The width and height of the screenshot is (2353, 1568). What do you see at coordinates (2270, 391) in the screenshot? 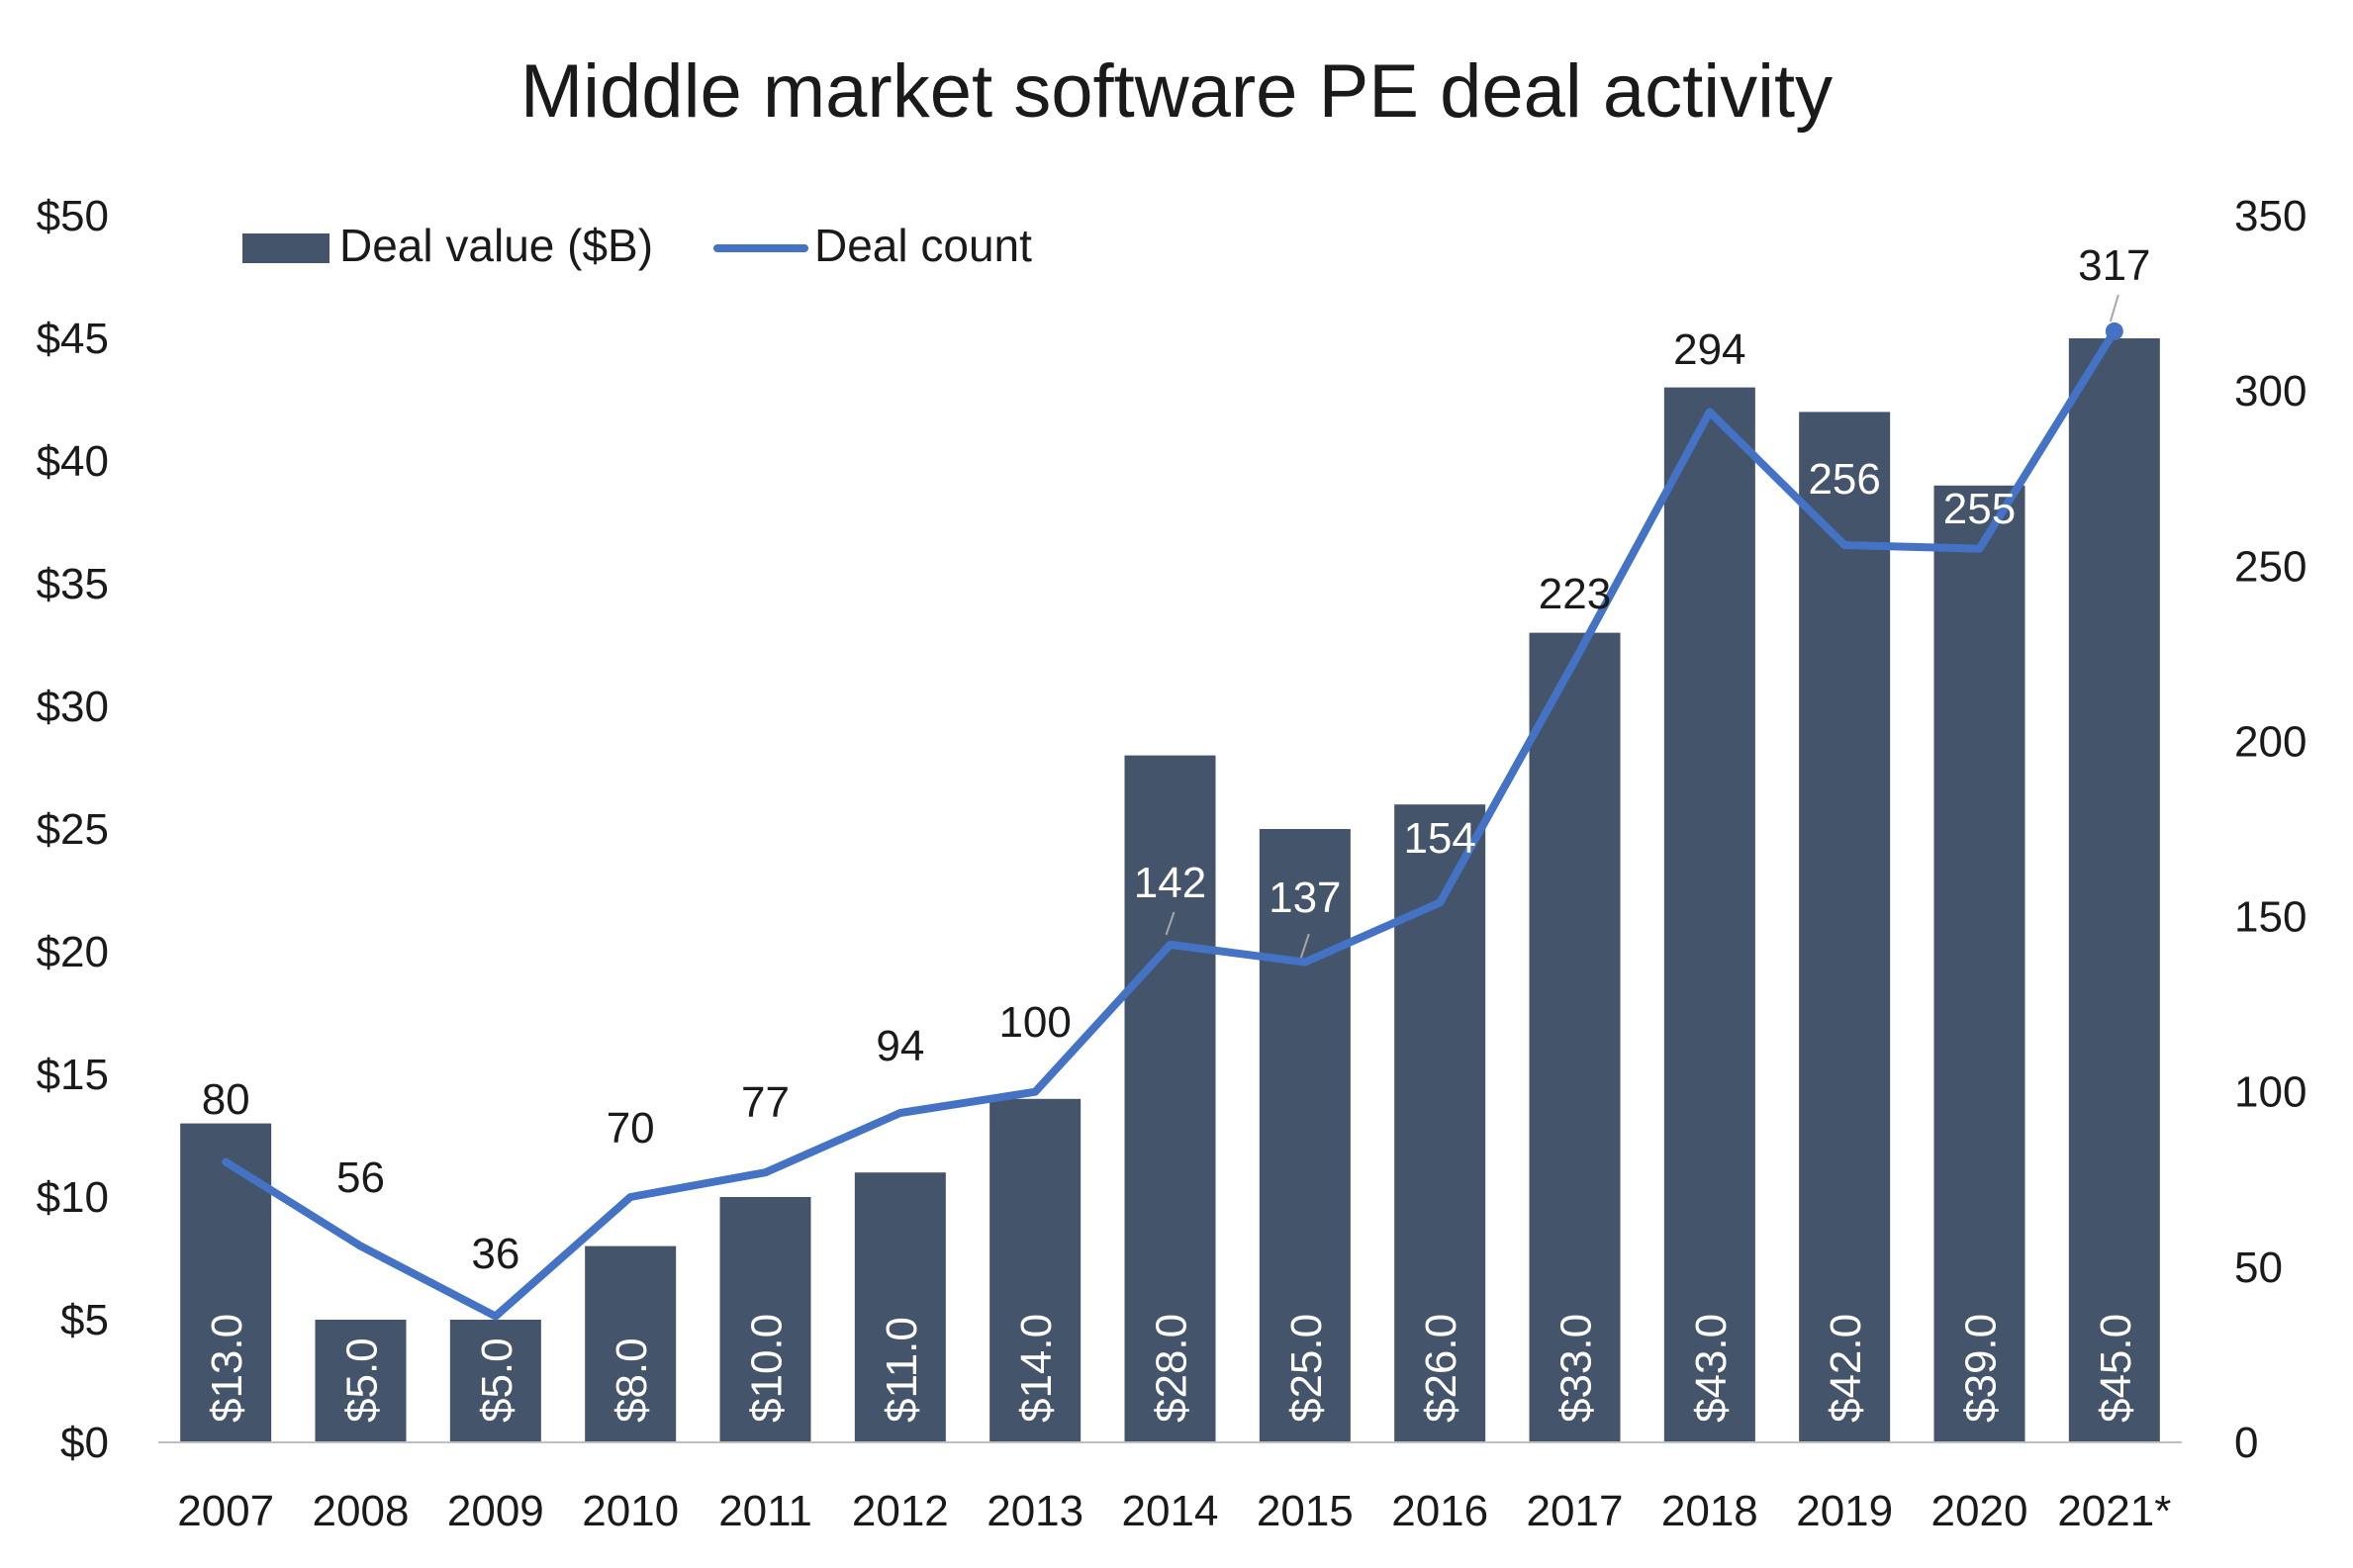
I see `right-axis-tick-label: 300` at bounding box center [2270, 391].